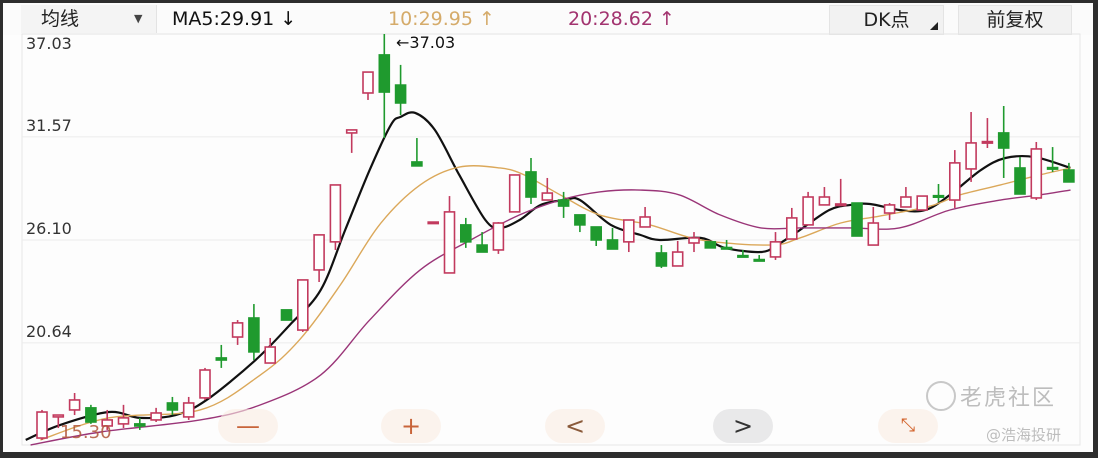 The height and width of the screenshot is (458, 1098). I want to click on forward-adjust-label: 前复权, so click(1015, 20).